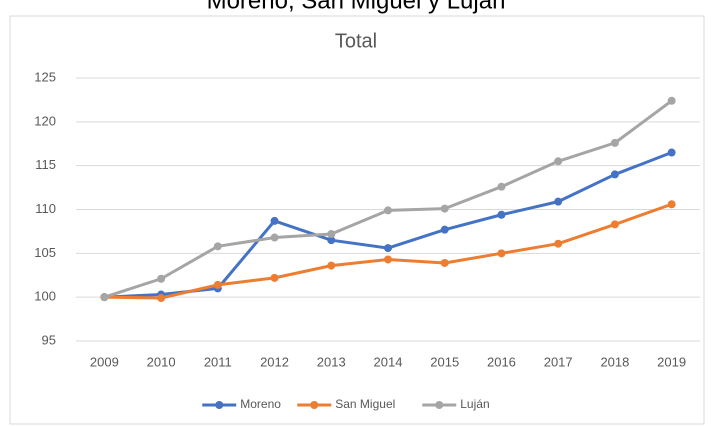  Describe the element at coordinates (331, 361) in the screenshot. I see `x-tick-label: 2013` at that location.